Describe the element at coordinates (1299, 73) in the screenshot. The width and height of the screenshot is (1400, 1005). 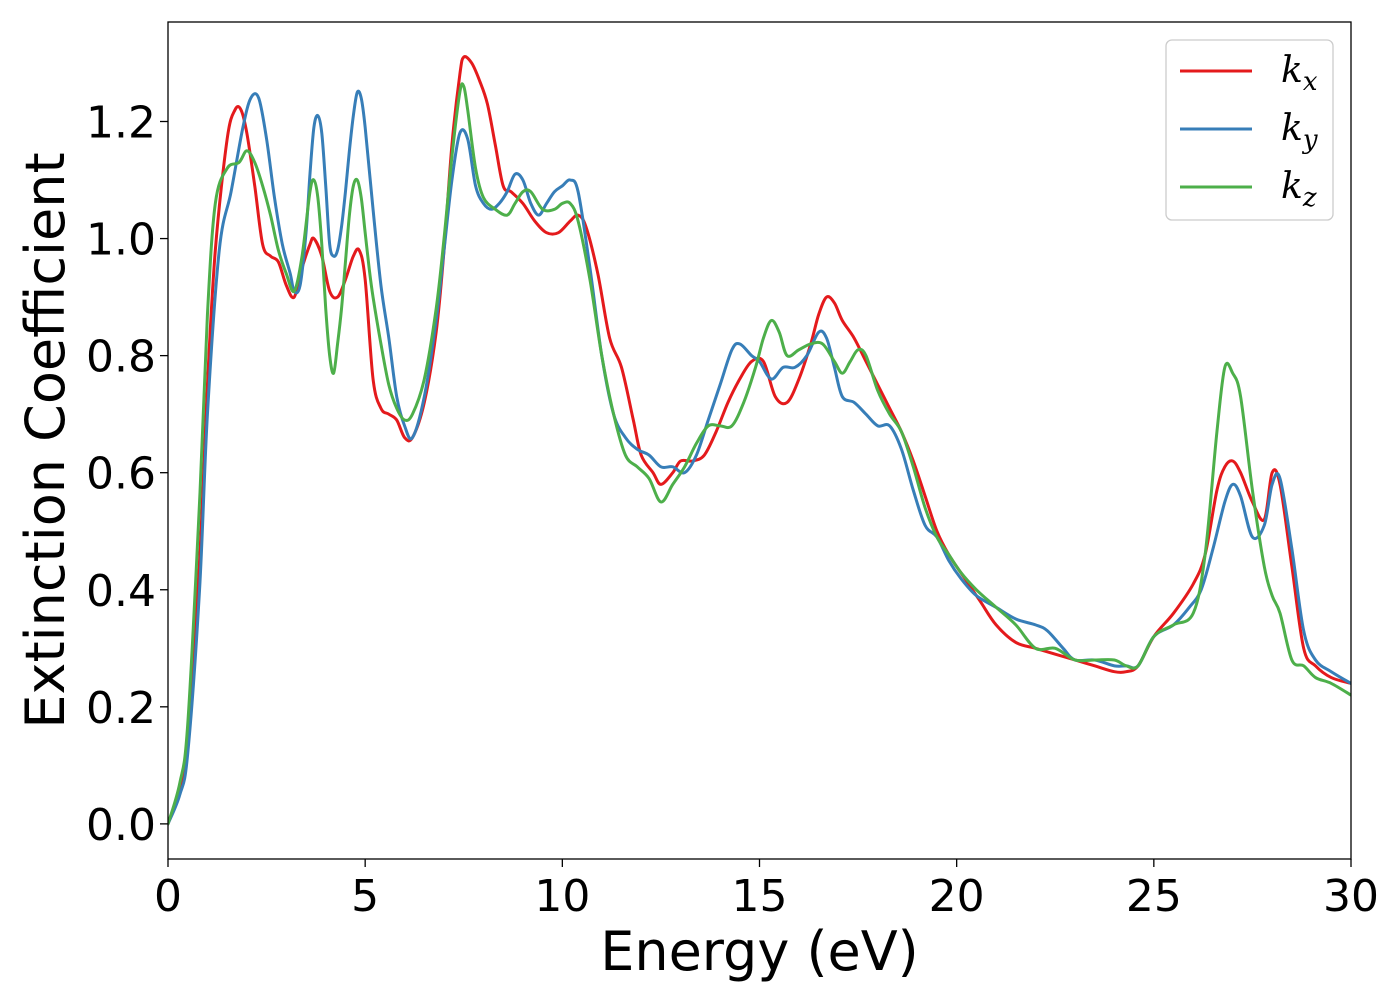
I see `legend-label-kx: kx` at that location.